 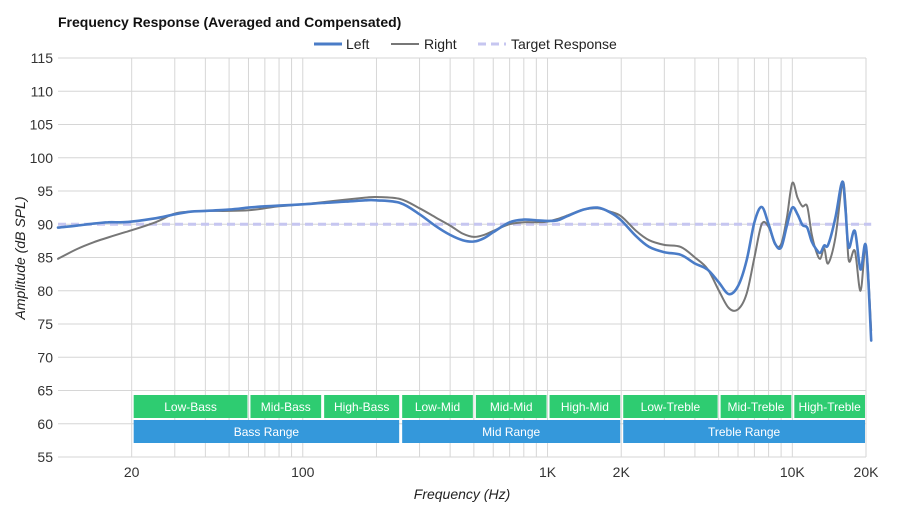 I want to click on x-tick-label: 20, so click(x=132, y=472).